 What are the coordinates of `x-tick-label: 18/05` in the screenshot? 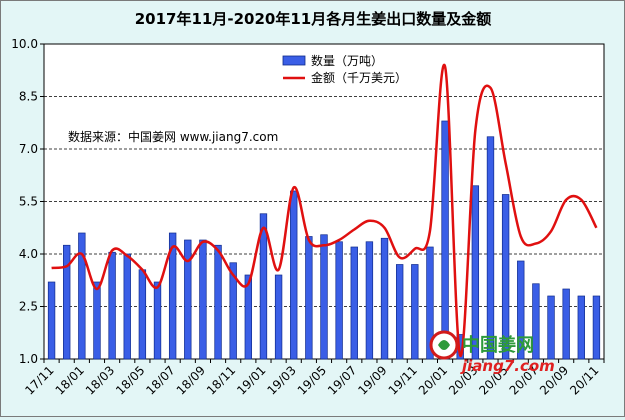 It's located at (130, 380).